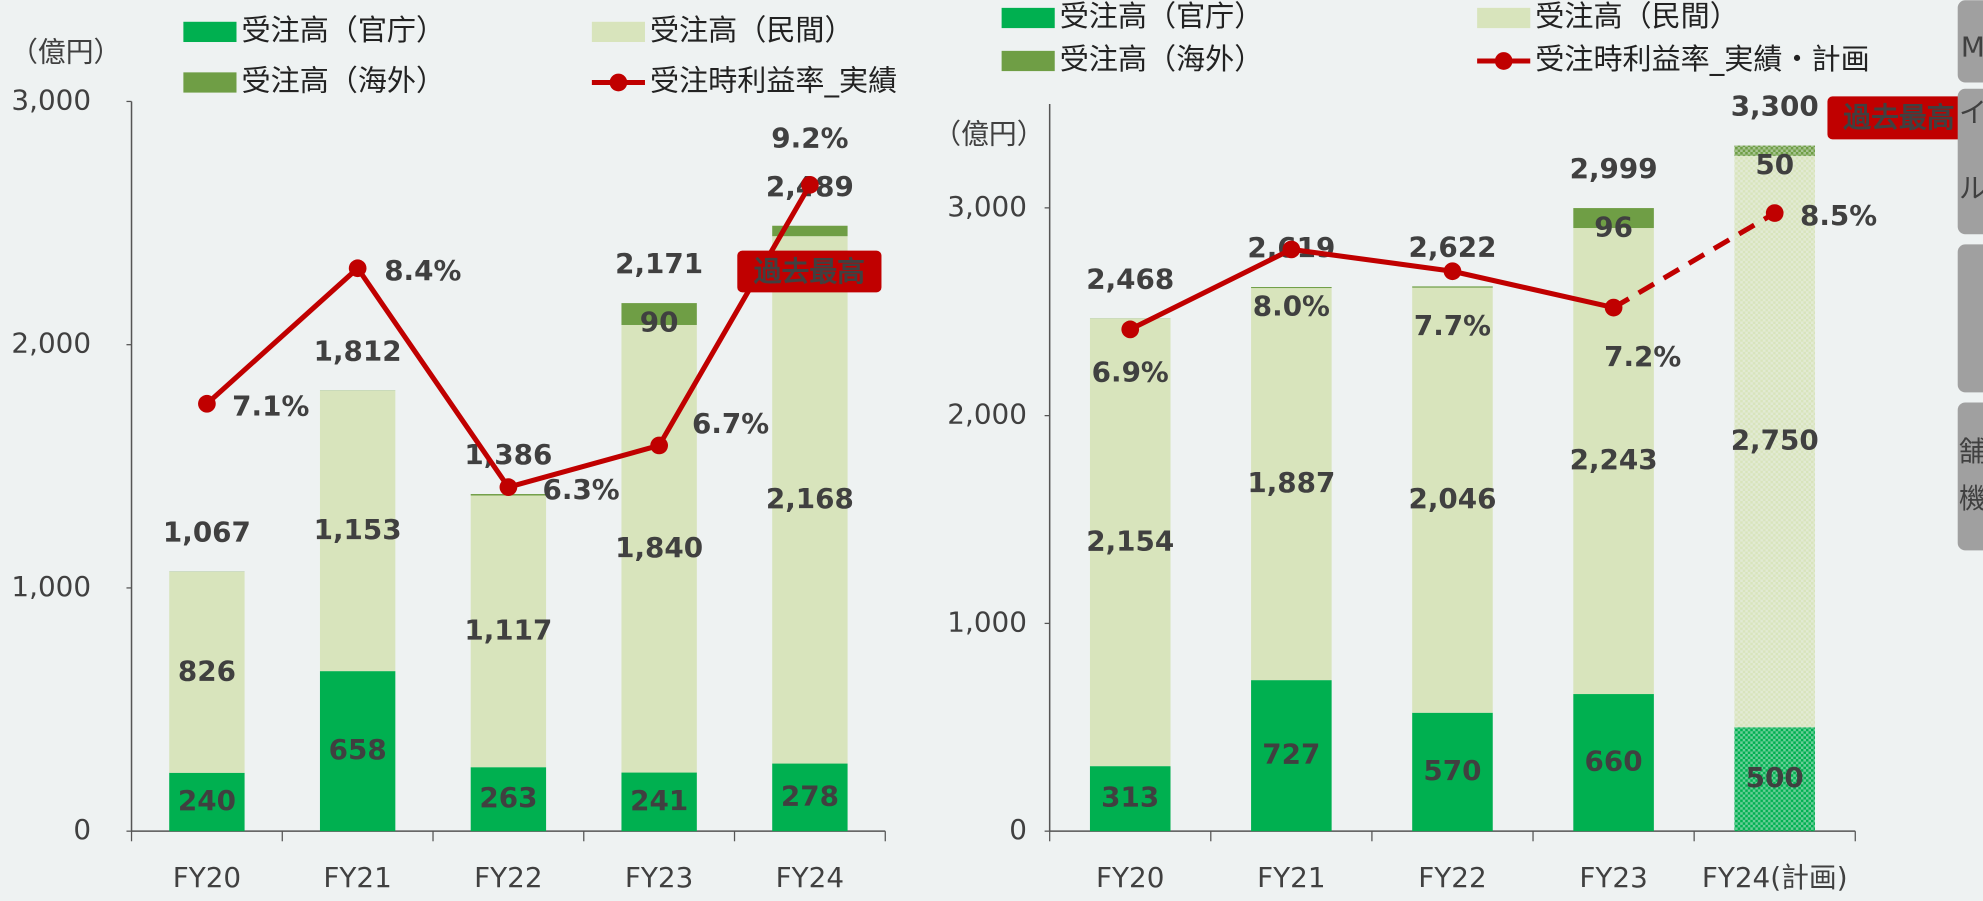 The width and height of the screenshot is (1983, 901). What do you see at coordinates (1503, 61) in the screenshot?
I see `legend-marker` at bounding box center [1503, 61].